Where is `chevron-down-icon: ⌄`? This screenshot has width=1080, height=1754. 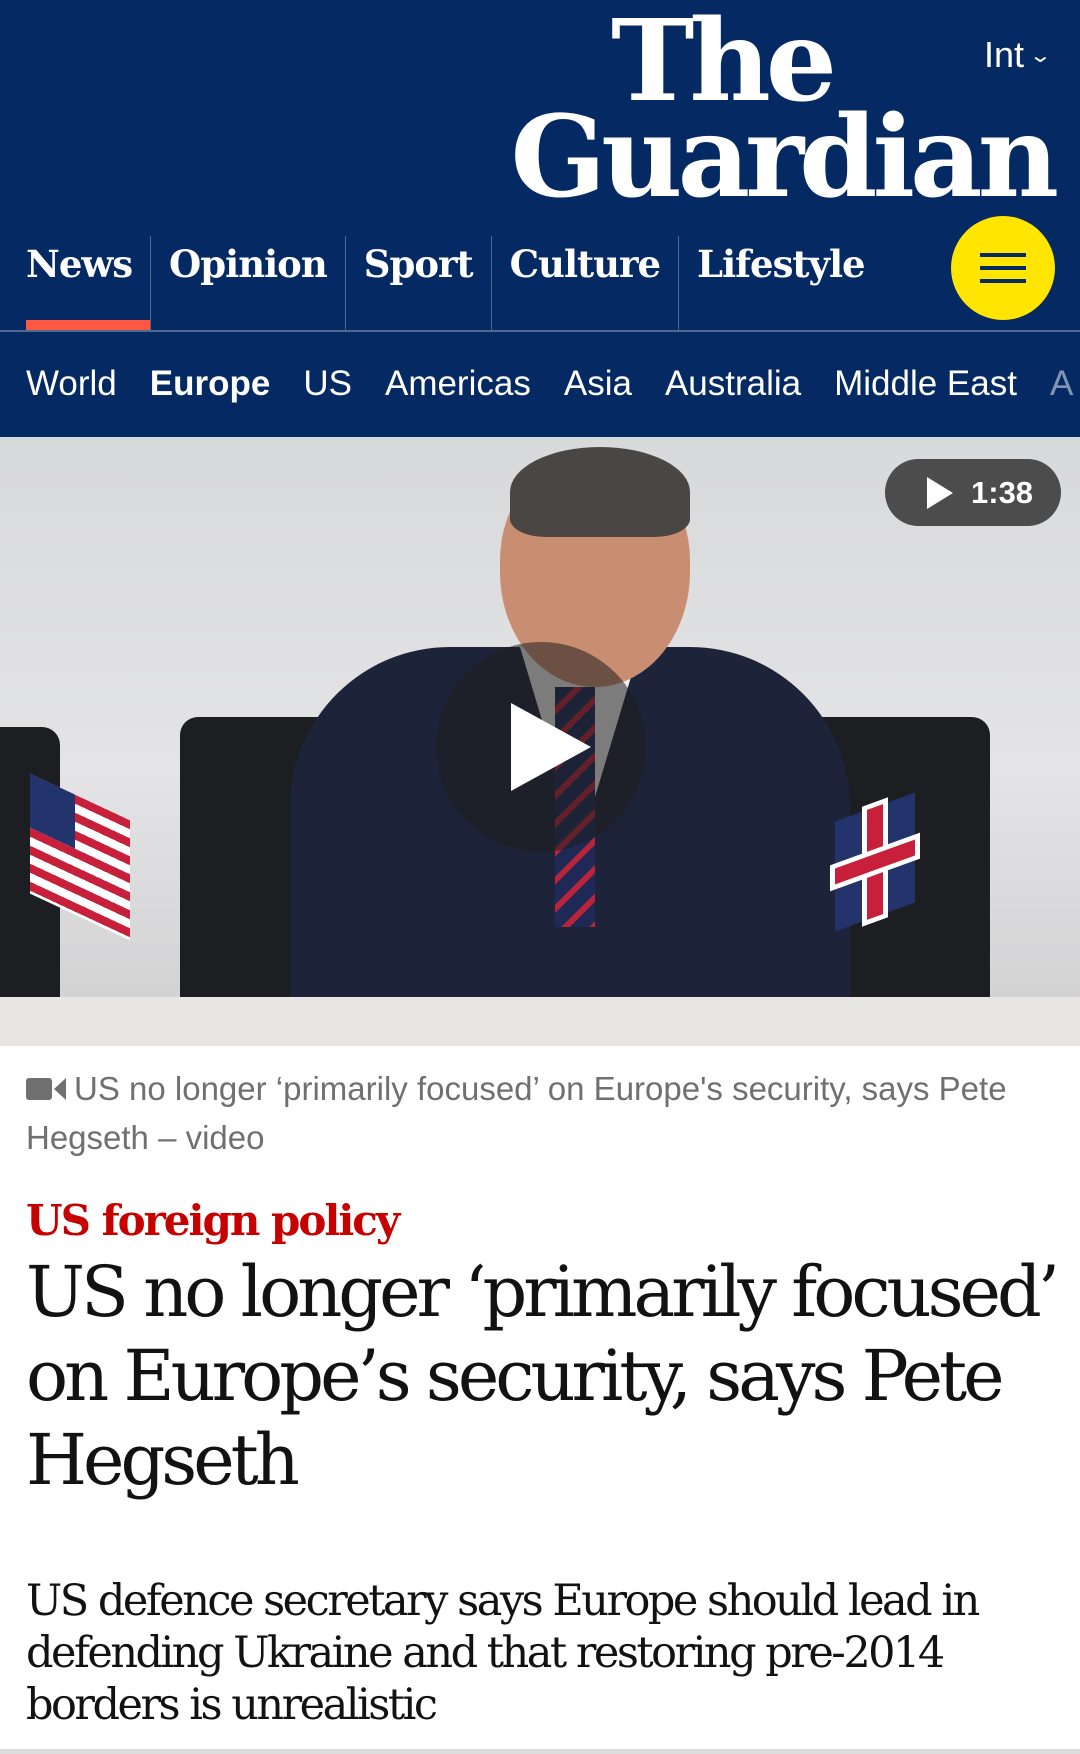 chevron-down-icon: ⌄ is located at coordinates (1040, 55).